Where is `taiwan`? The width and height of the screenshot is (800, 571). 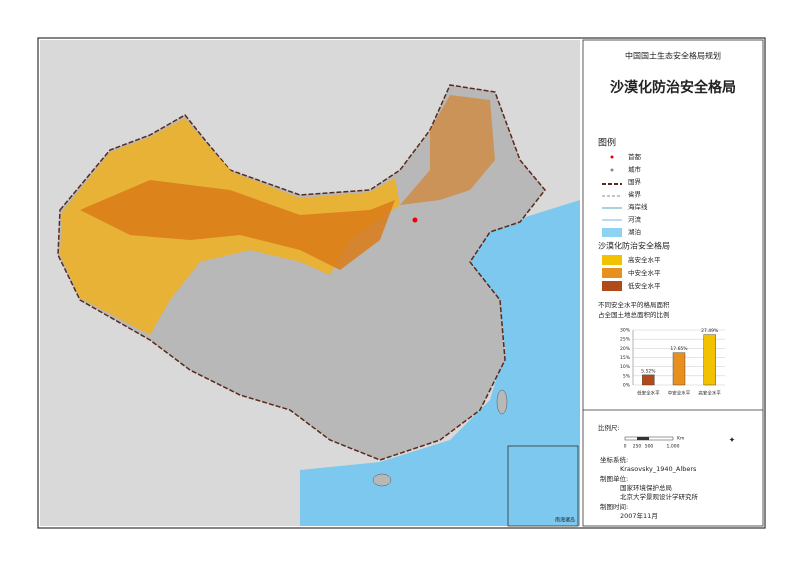
taiwan is located at coordinates (502, 402).